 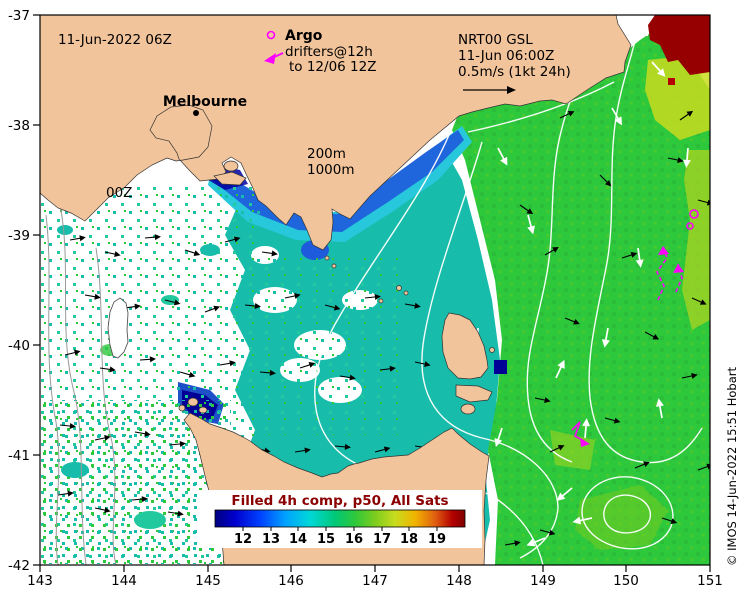 What do you see at coordinates (19, 346) in the screenshot?
I see `y-tick-label: -40` at bounding box center [19, 346].